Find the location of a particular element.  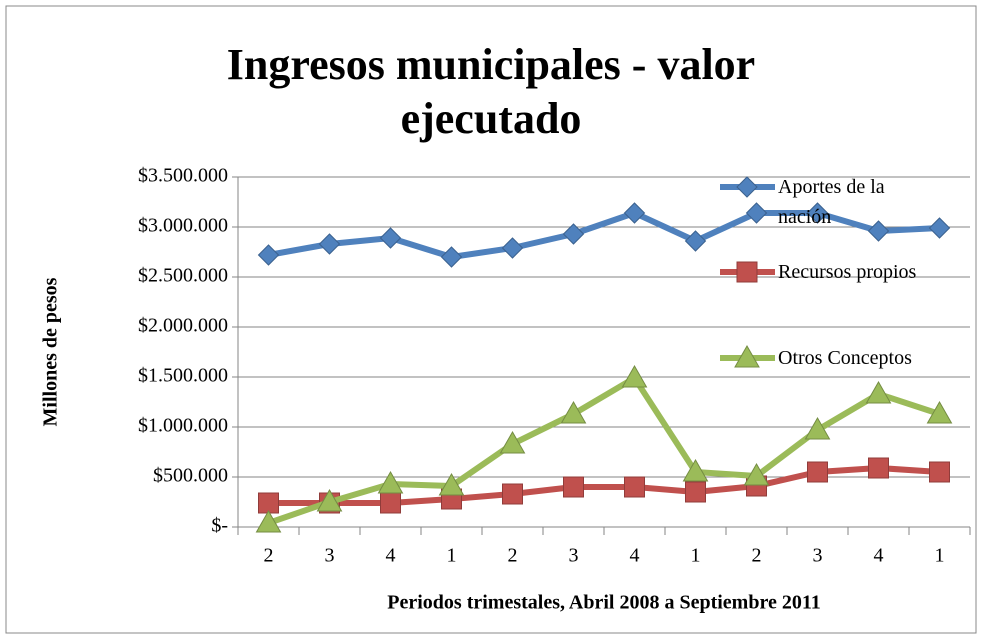

y-tick-label: $3.000.000 is located at coordinates (183, 226).